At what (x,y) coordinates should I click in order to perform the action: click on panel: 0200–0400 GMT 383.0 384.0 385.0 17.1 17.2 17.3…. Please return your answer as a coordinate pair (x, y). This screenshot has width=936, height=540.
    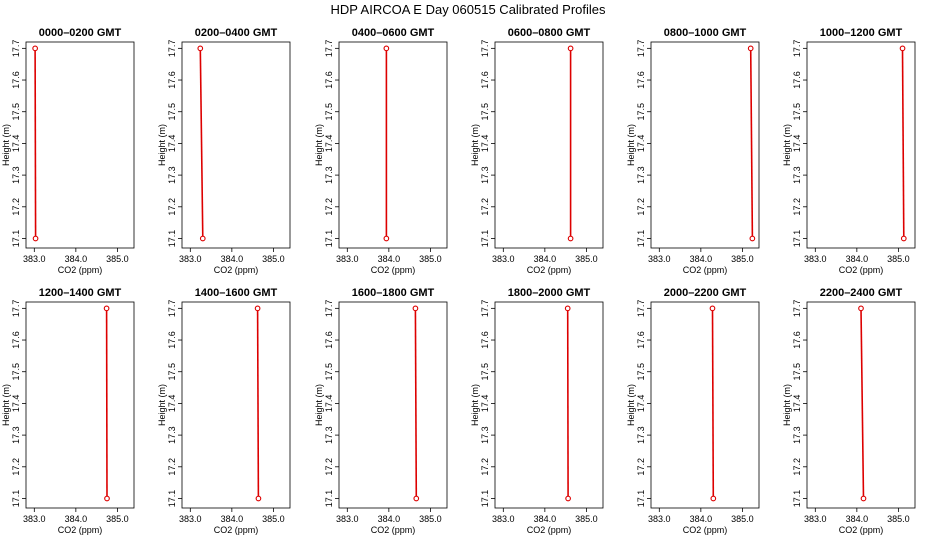
    Looking at the image, I should click on (224, 151).